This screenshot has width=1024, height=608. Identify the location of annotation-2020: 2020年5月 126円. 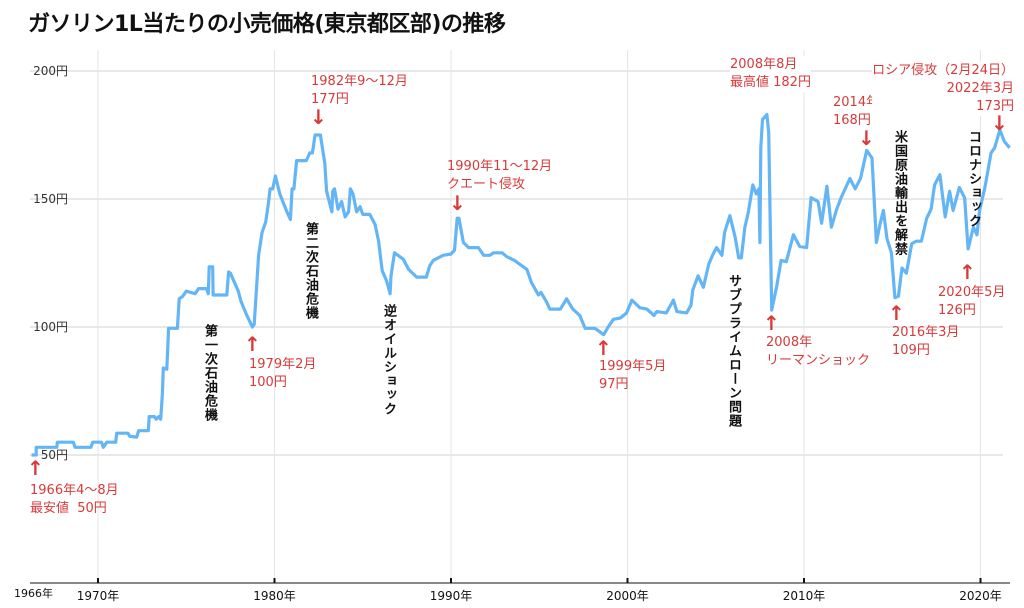
(972, 301).